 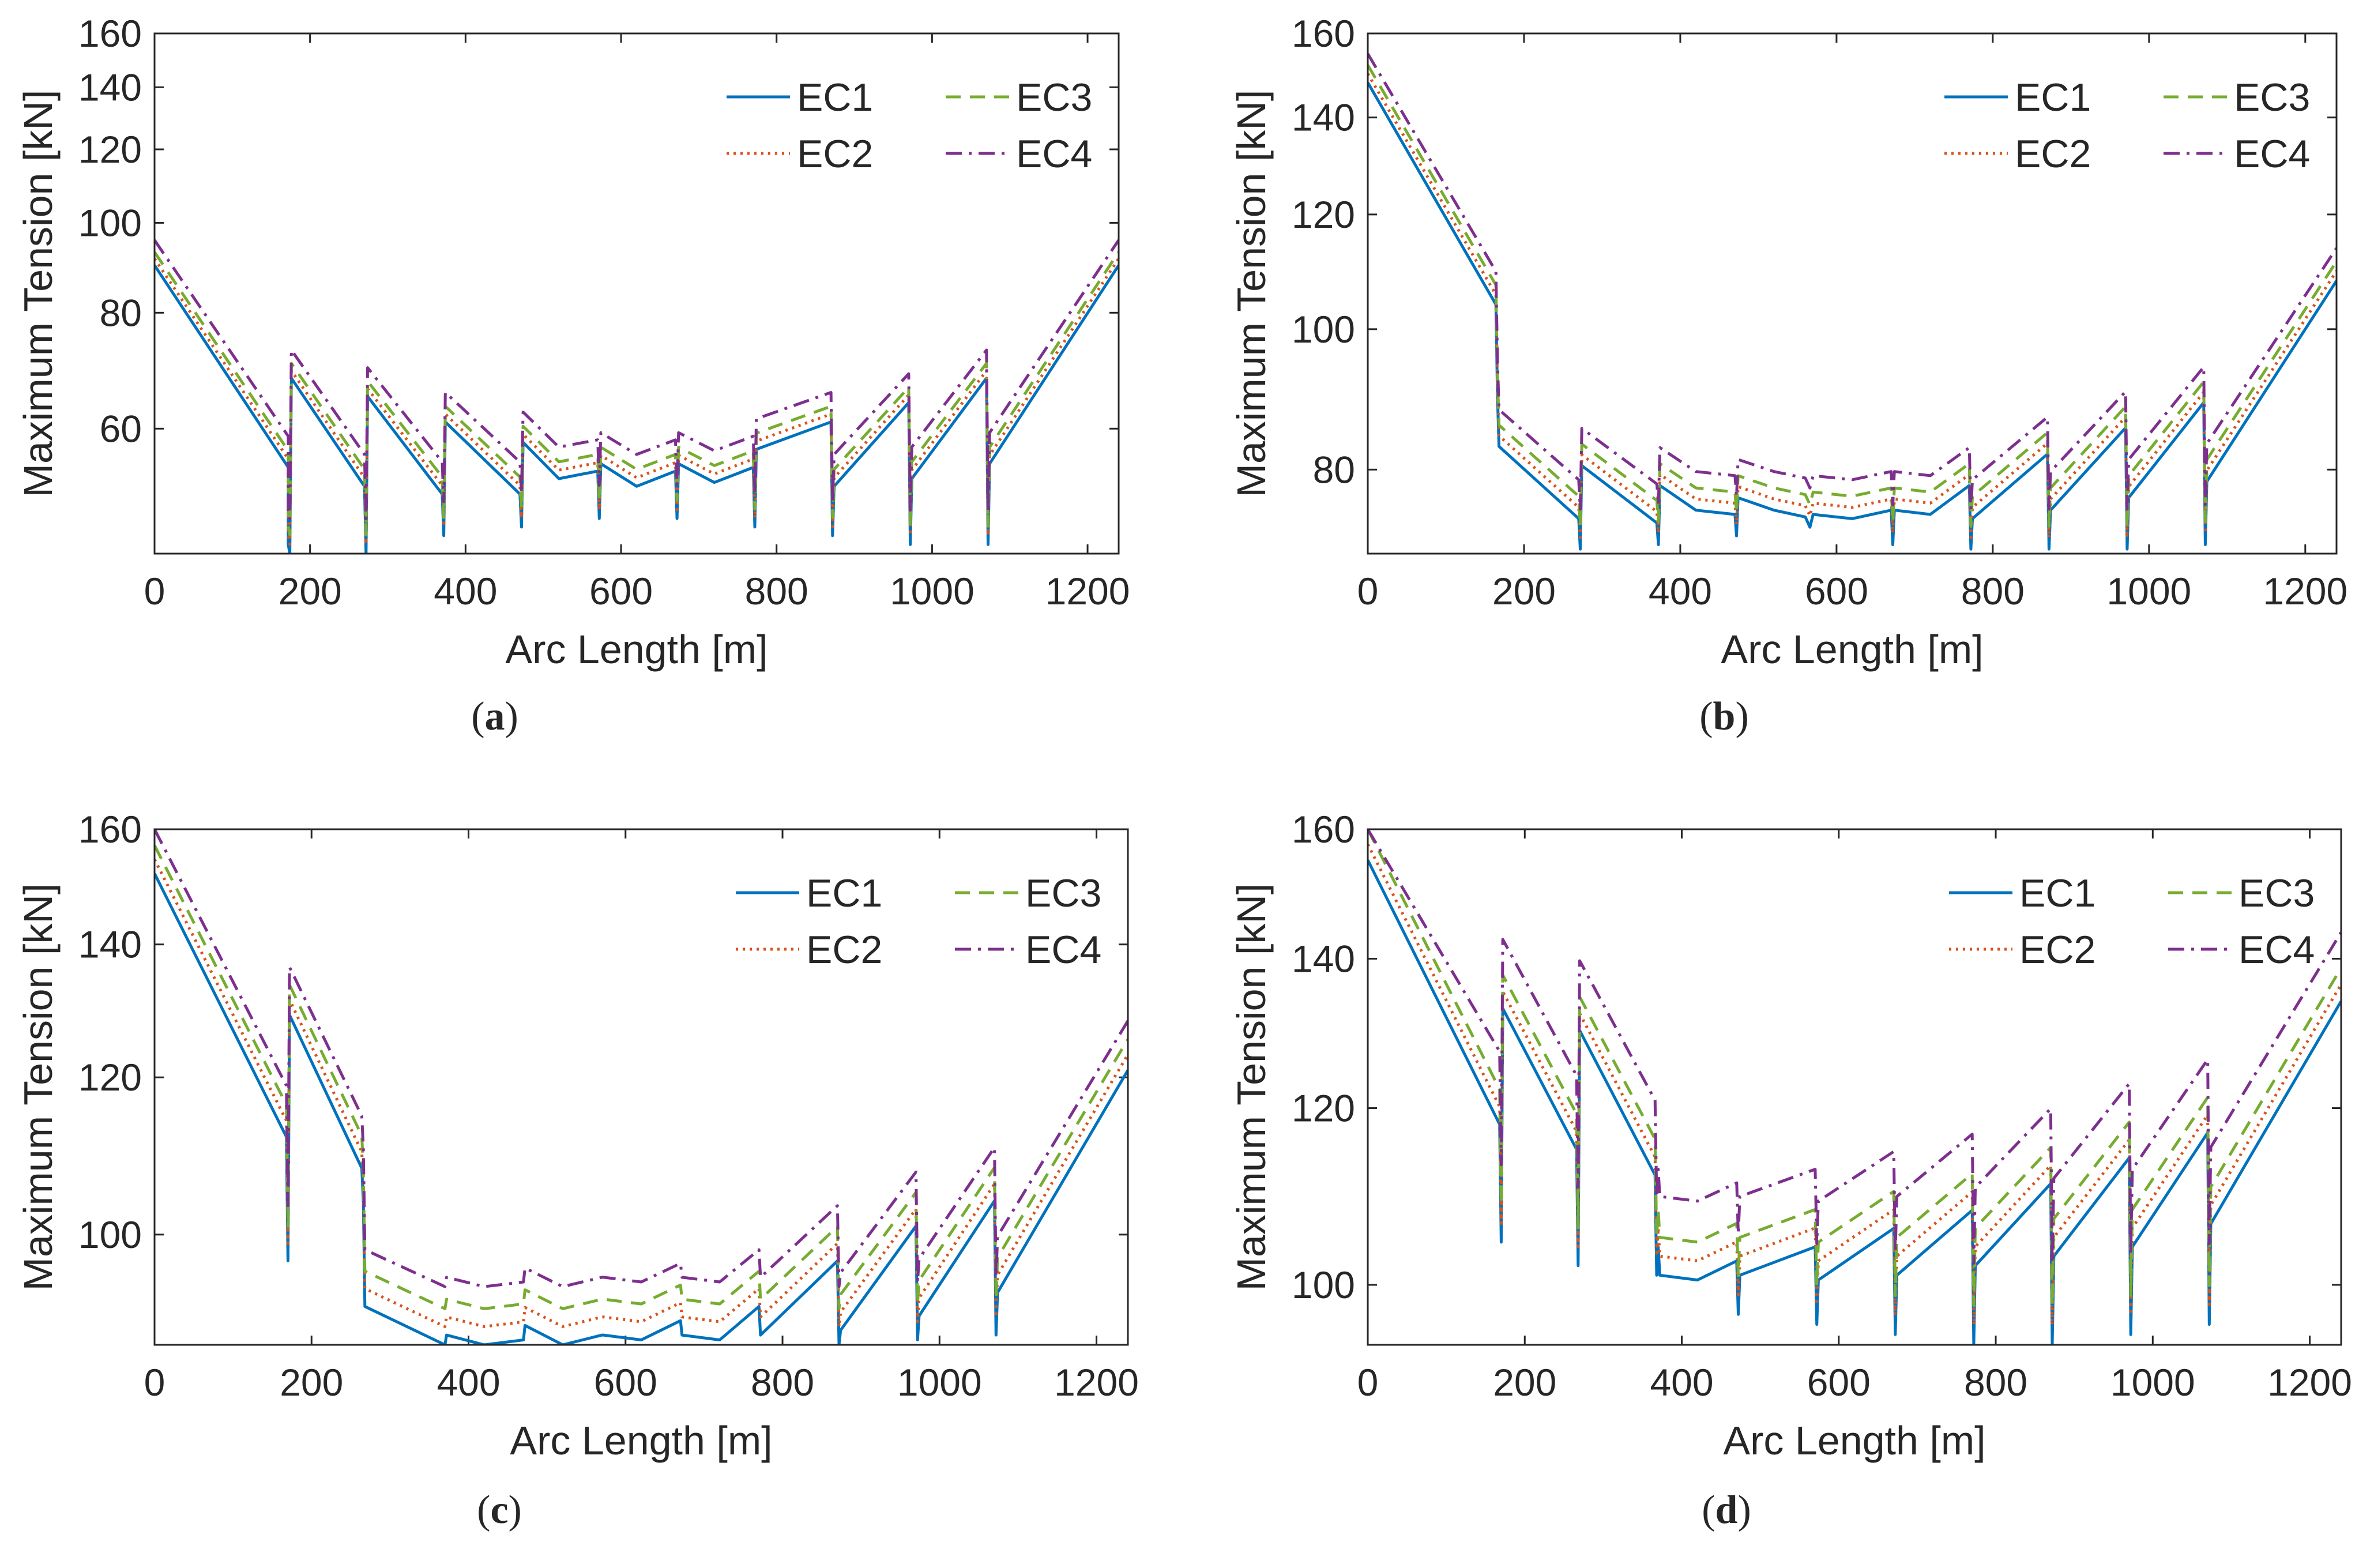 I want to click on panel-caption: (b), so click(x=1724, y=717).